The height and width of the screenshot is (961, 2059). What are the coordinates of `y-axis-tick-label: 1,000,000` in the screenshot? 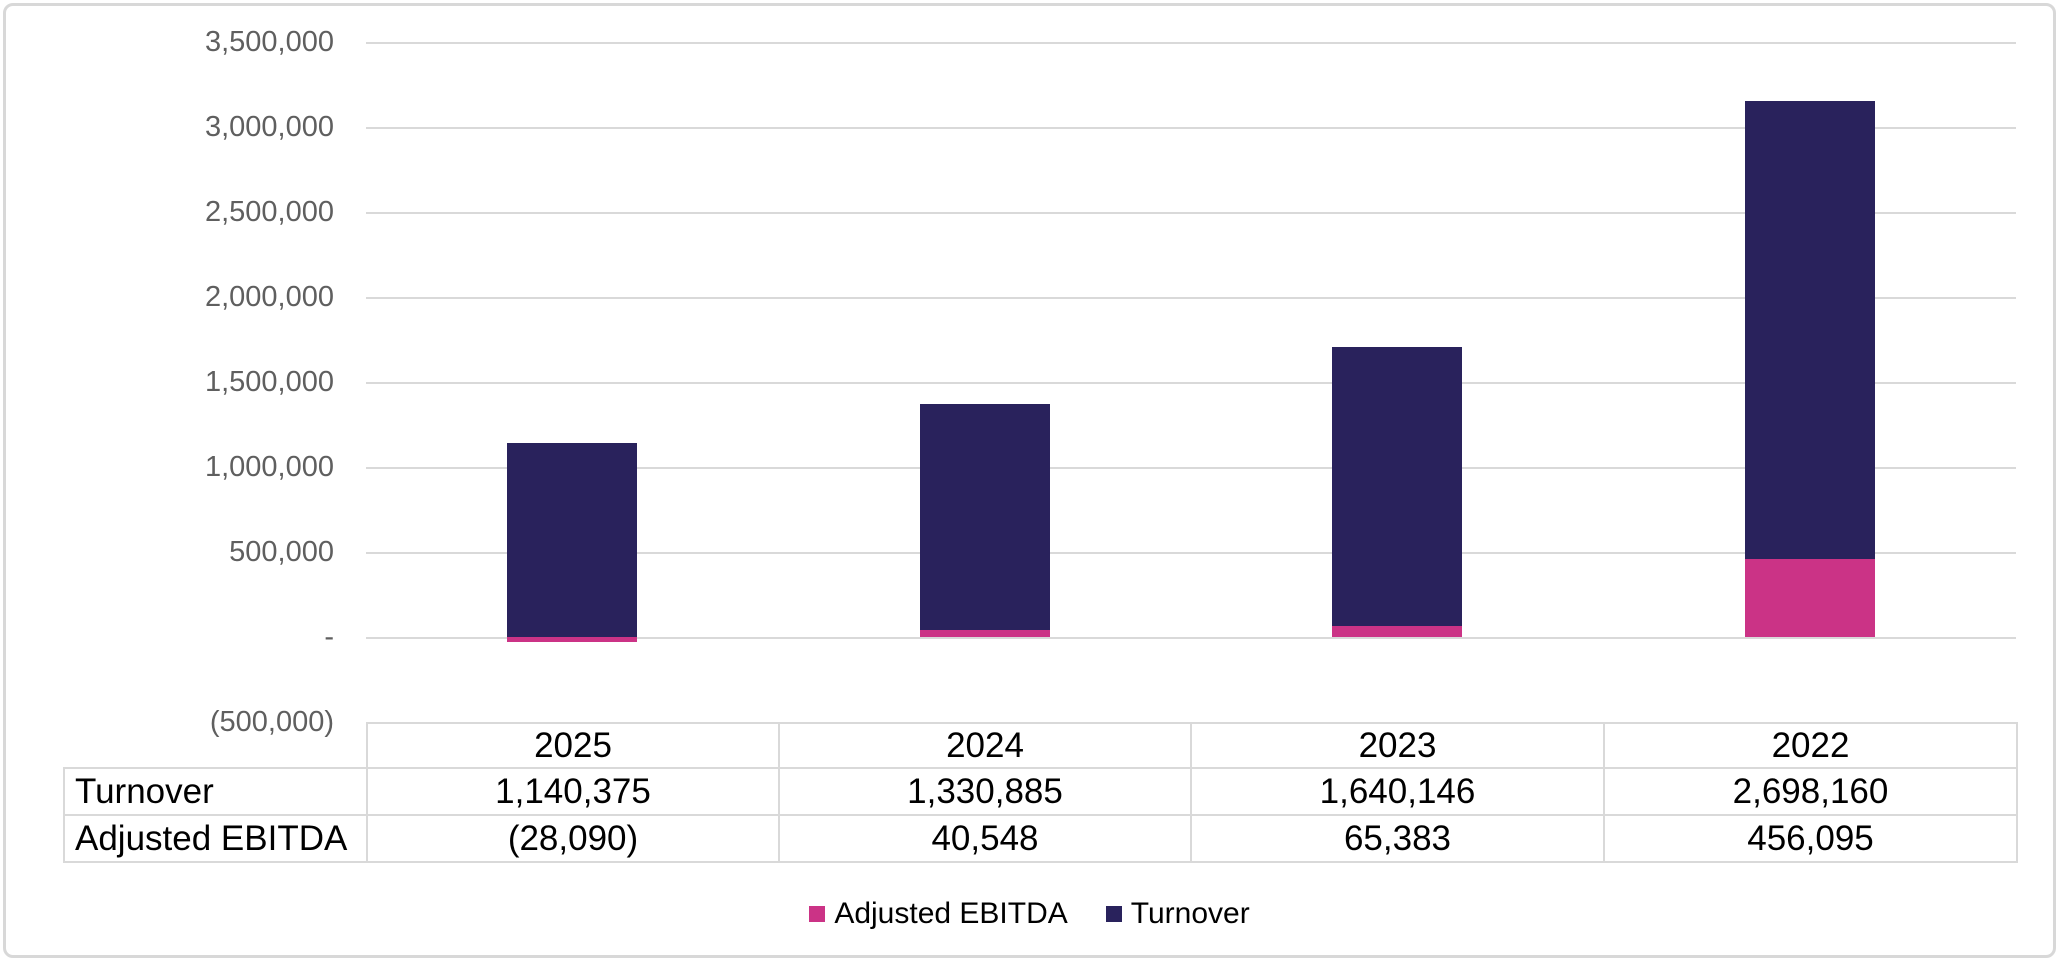 It's located at (269, 467).